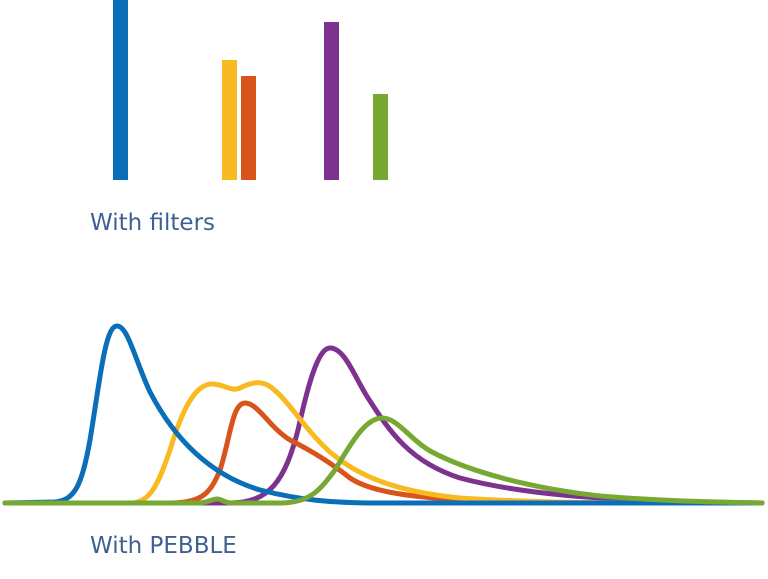 This screenshot has width=768, height=579. What do you see at coordinates (331, 101) in the screenshot?
I see `bar-purple` at bounding box center [331, 101].